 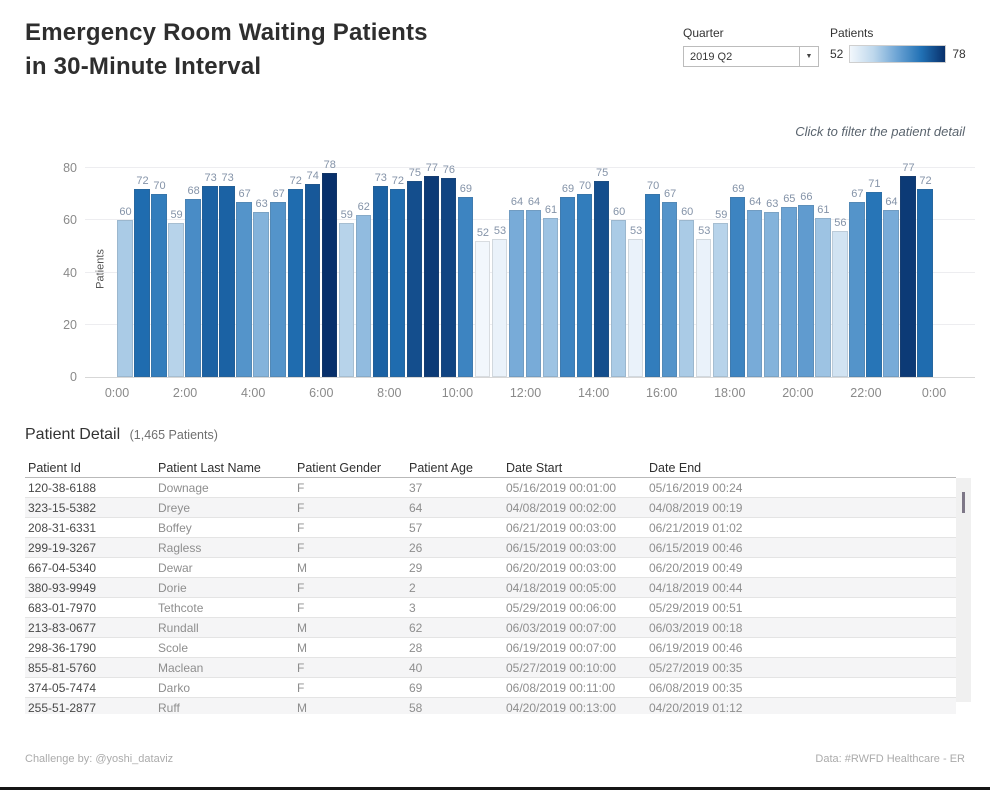 I want to click on bar-15:30, so click(x=652, y=285).